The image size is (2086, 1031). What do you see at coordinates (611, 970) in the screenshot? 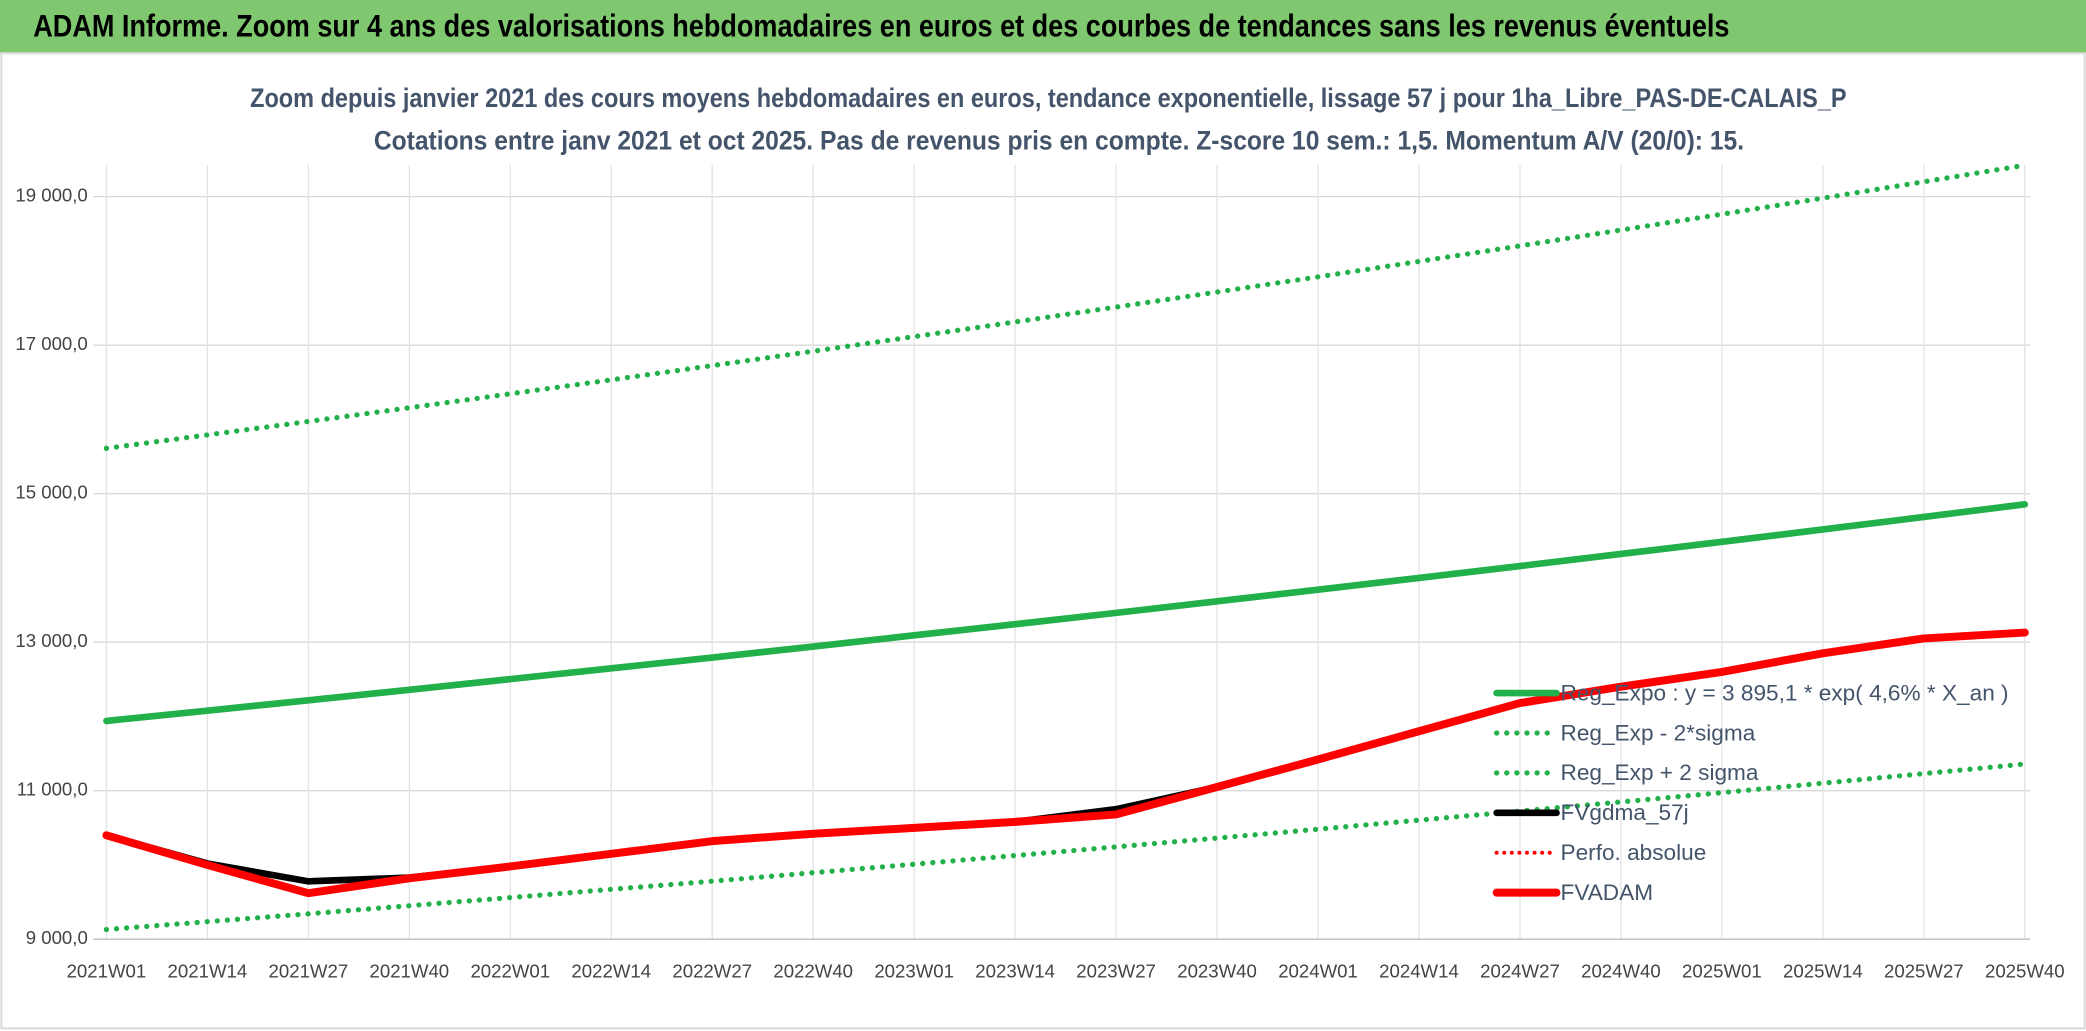
I see `x-tick-label: 2022W14` at bounding box center [611, 970].